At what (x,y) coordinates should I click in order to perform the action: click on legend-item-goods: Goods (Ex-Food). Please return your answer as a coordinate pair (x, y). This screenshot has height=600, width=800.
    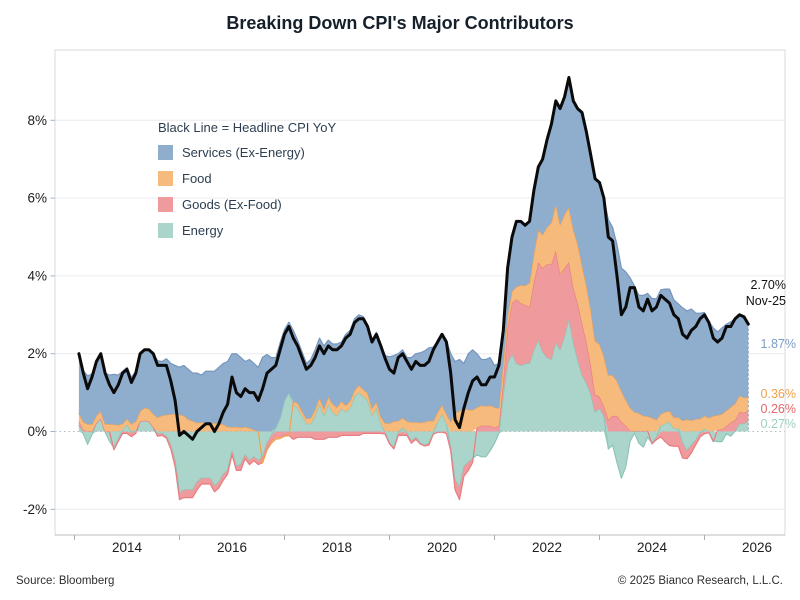
    Looking at the image, I should click on (247, 204).